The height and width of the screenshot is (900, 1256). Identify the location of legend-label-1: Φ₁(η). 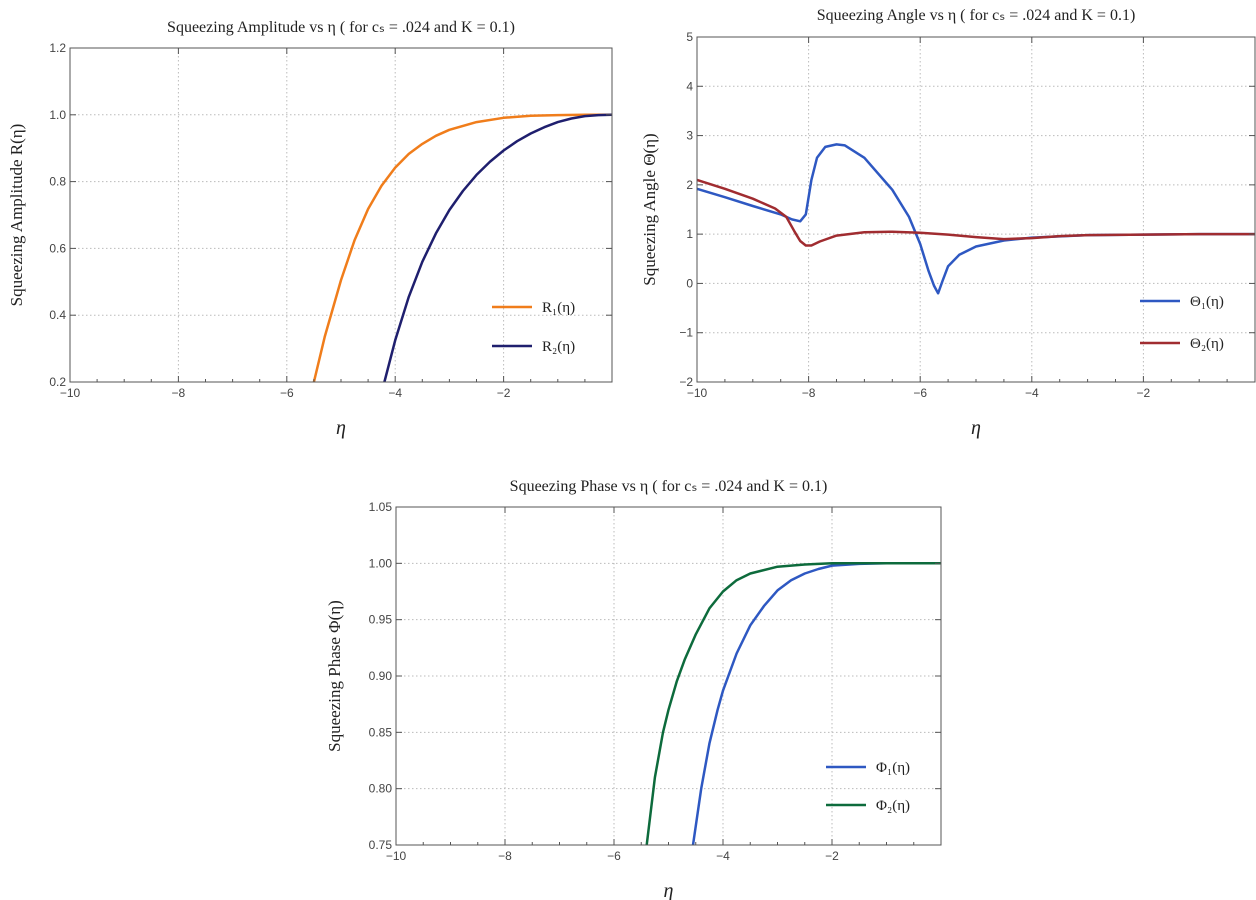
(893, 768).